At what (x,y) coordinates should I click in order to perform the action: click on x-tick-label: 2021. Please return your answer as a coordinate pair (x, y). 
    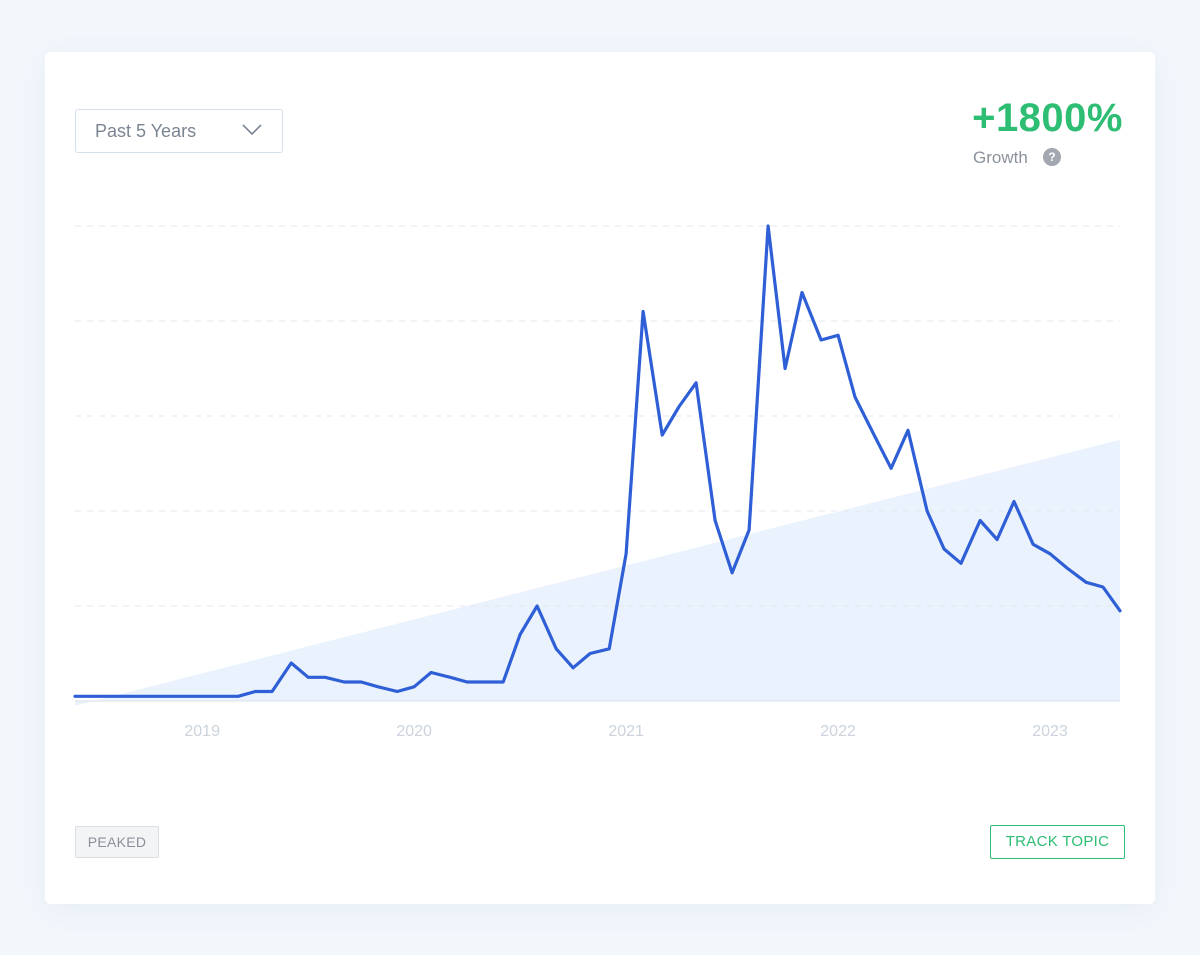
    Looking at the image, I should click on (626, 731).